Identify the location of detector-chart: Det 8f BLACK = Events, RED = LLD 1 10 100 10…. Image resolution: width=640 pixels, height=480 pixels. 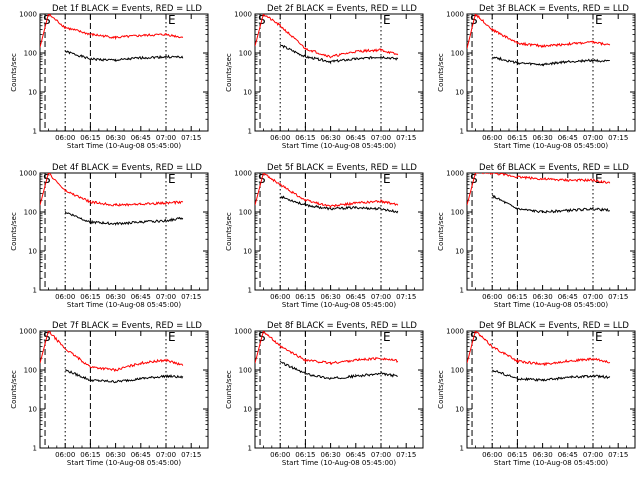
(324, 394).